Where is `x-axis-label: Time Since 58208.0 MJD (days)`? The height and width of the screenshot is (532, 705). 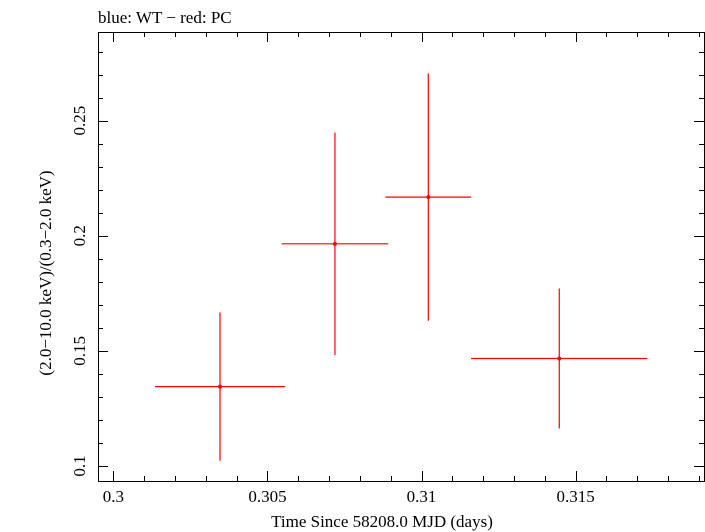
x-axis-label: Time Since 58208.0 MJD (days) is located at coordinates (382, 521).